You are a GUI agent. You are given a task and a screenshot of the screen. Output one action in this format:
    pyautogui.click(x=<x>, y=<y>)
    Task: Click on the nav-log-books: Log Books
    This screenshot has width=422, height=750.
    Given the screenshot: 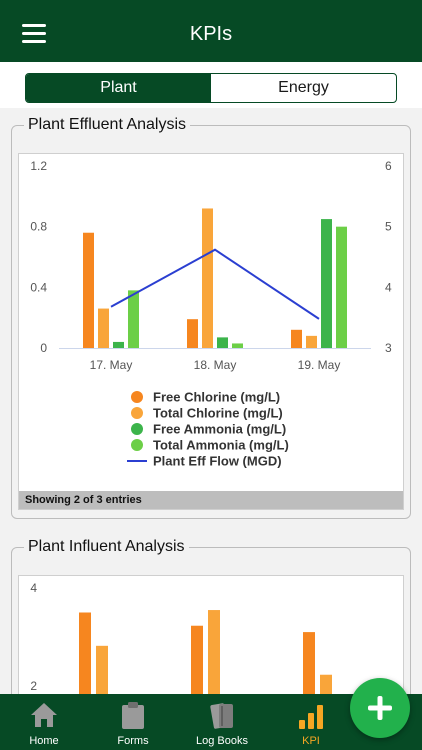 What is the action you would take?
    pyautogui.click(x=222, y=722)
    